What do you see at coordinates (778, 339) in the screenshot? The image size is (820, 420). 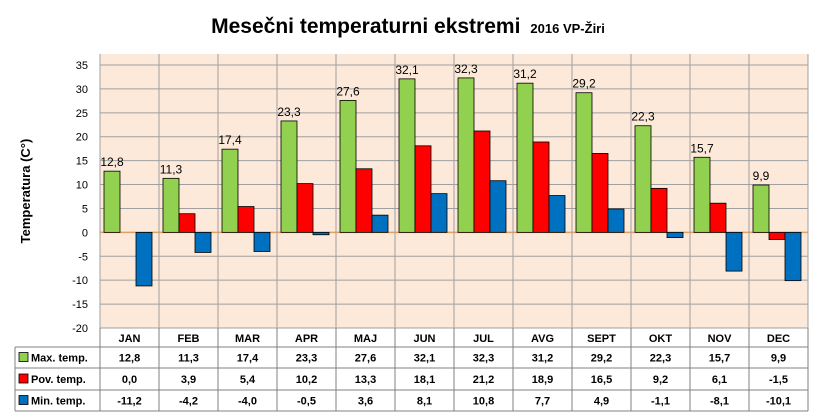 I see `x-tick-label: DEC` at bounding box center [778, 339].